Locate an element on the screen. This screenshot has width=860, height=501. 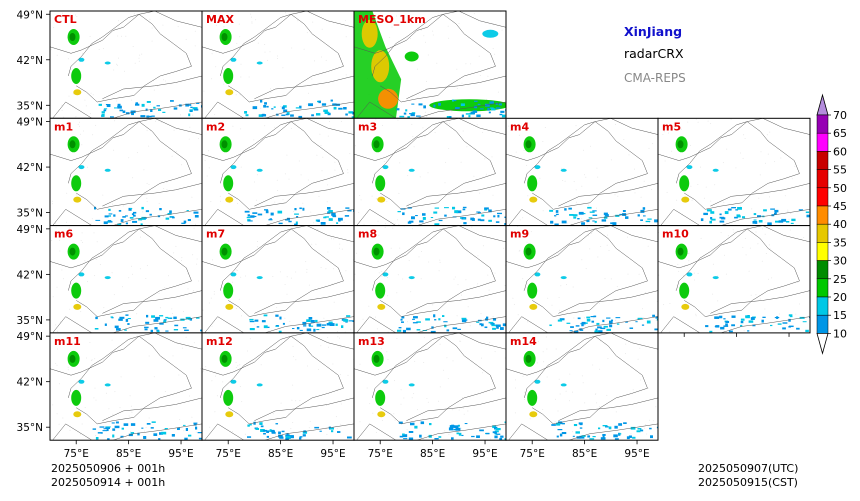
panel-label: m4 is located at coordinates (519, 126).